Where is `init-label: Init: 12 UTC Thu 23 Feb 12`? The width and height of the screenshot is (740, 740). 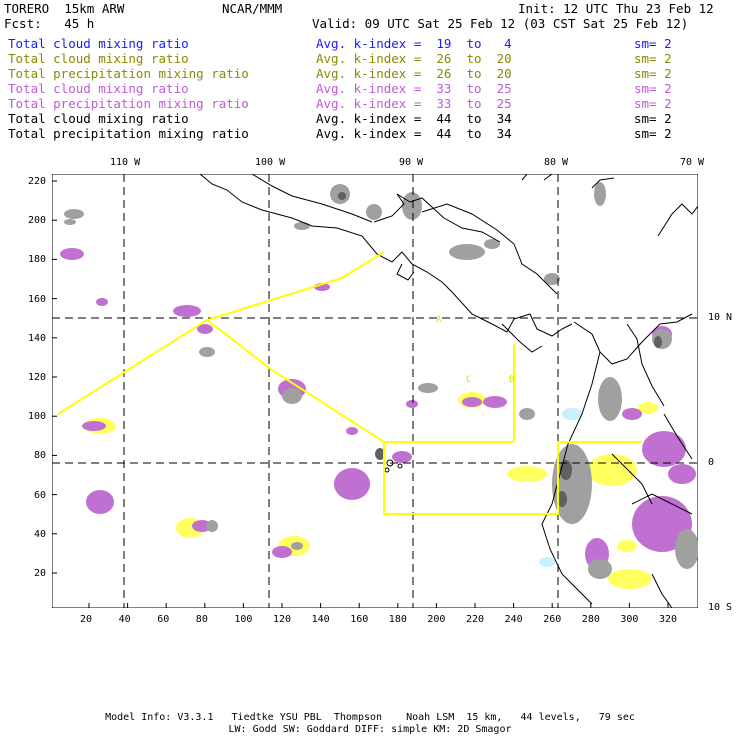 init-label: Init: 12 UTC Thu 23 Feb 12 is located at coordinates (616, 8).